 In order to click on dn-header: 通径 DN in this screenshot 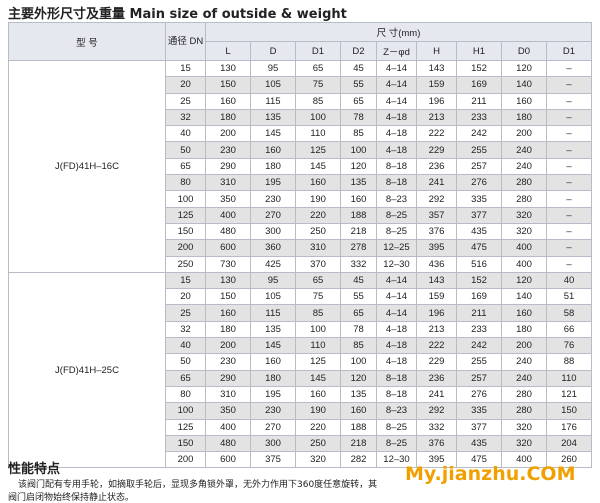, I will do `click(185, 41)`.